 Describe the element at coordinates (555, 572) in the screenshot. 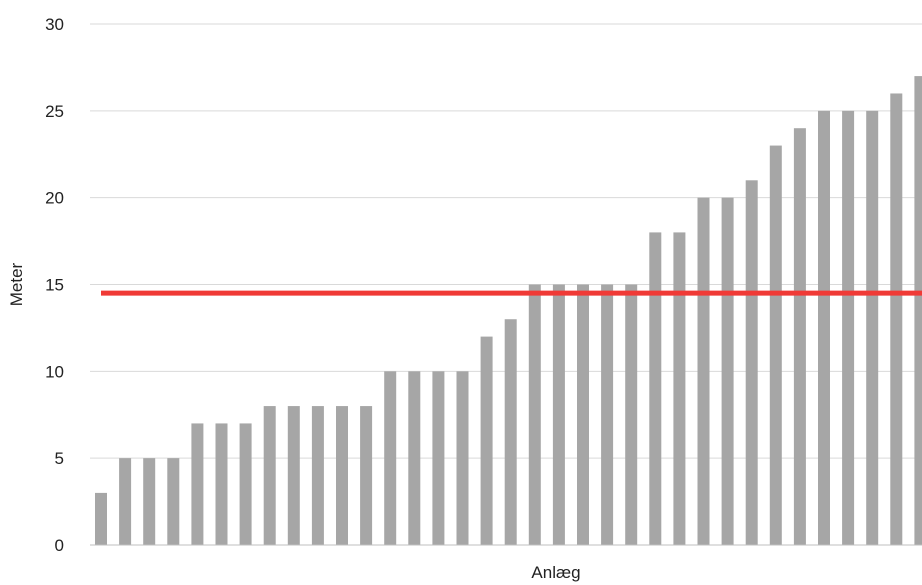

I see `x-axis-title: Anlæg` at that location.